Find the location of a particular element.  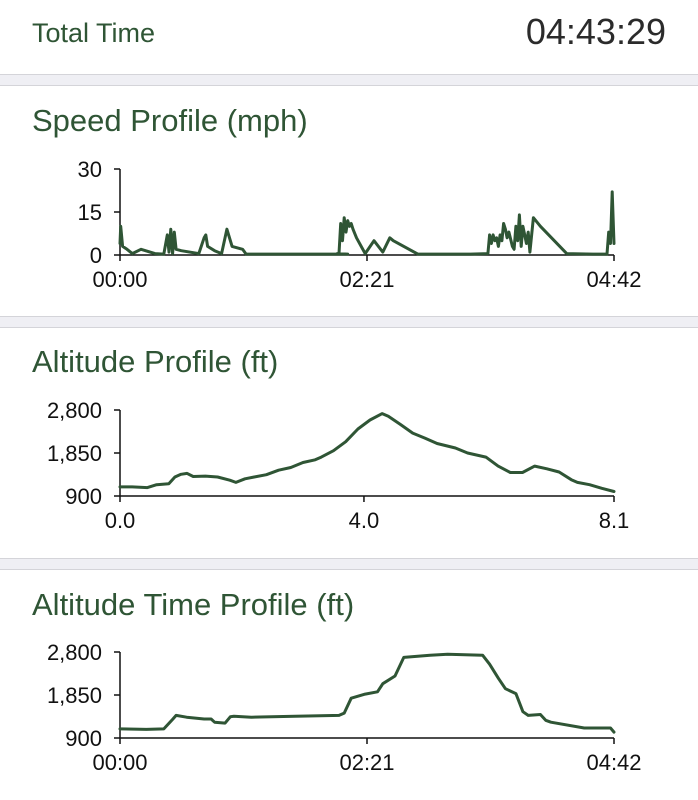

x-tick-label: 4.0 is located at coordinates (364, 520).